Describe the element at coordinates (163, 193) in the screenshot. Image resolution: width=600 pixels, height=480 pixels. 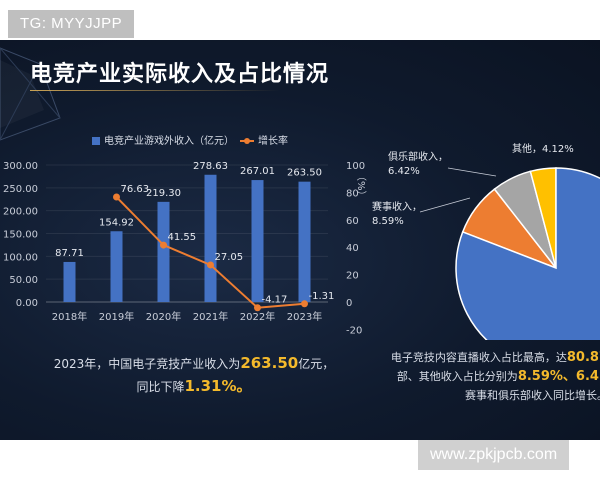
I see `bar-value-label: 219.30` at that location.